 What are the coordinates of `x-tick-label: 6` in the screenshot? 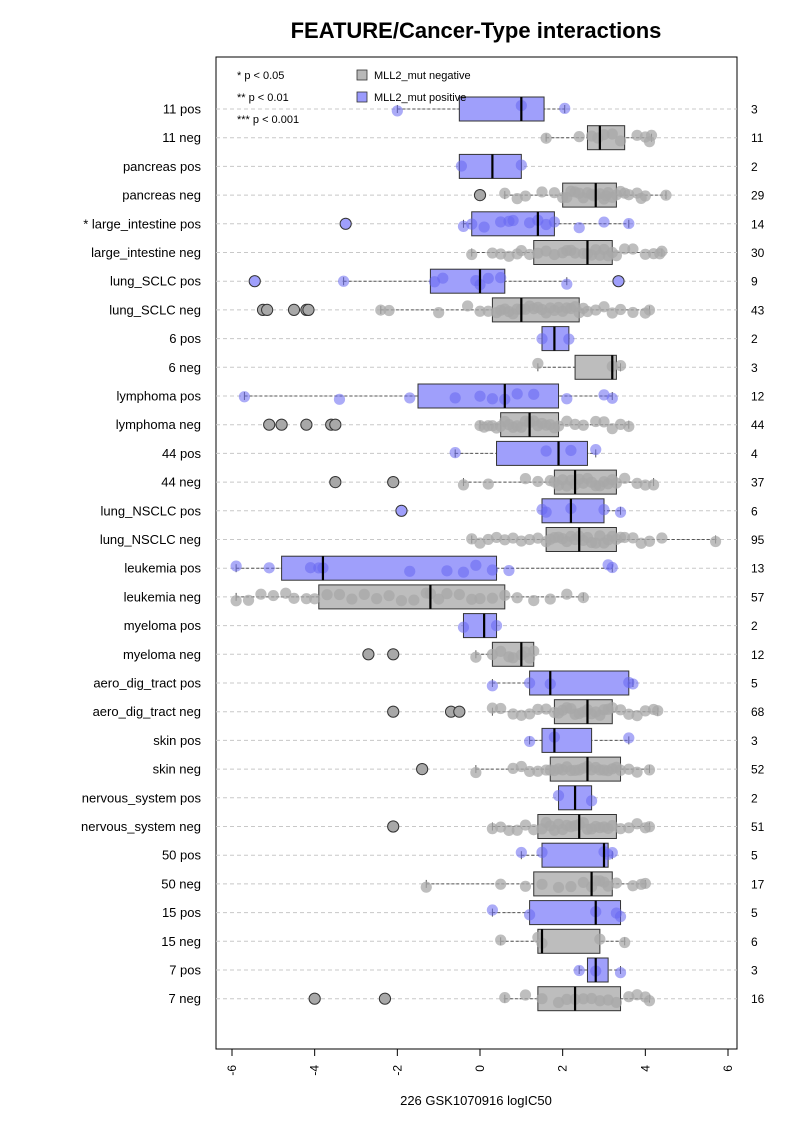 It's located at (728, 1068).